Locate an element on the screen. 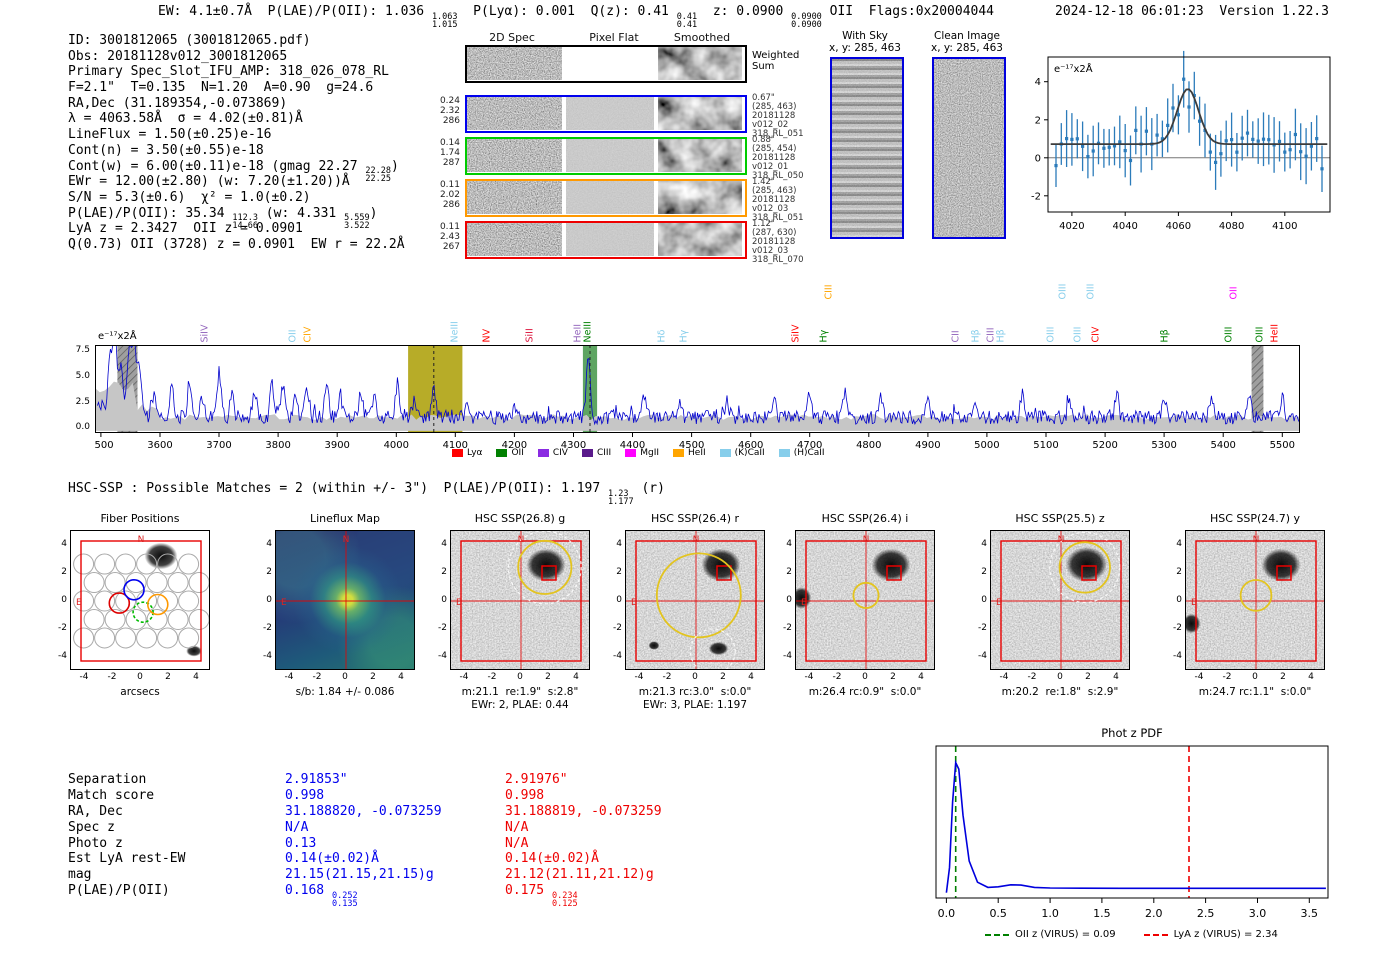 This screenshot has width=1400, height=953. photz-svg: 0.0 0.5 1.0 1.5 2.0 2.5 3.0 3.5 is located at coordinates (1132, 832).